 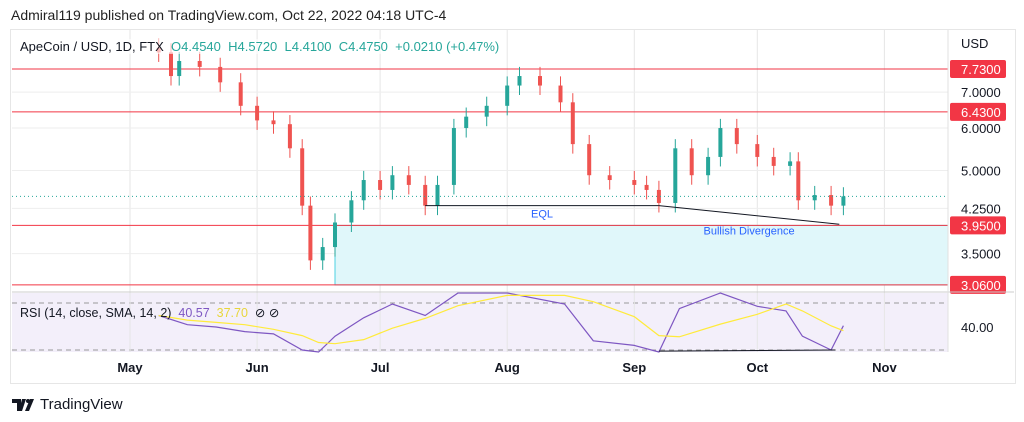 I want to click on rsi-line, so click(x=501, y=322).